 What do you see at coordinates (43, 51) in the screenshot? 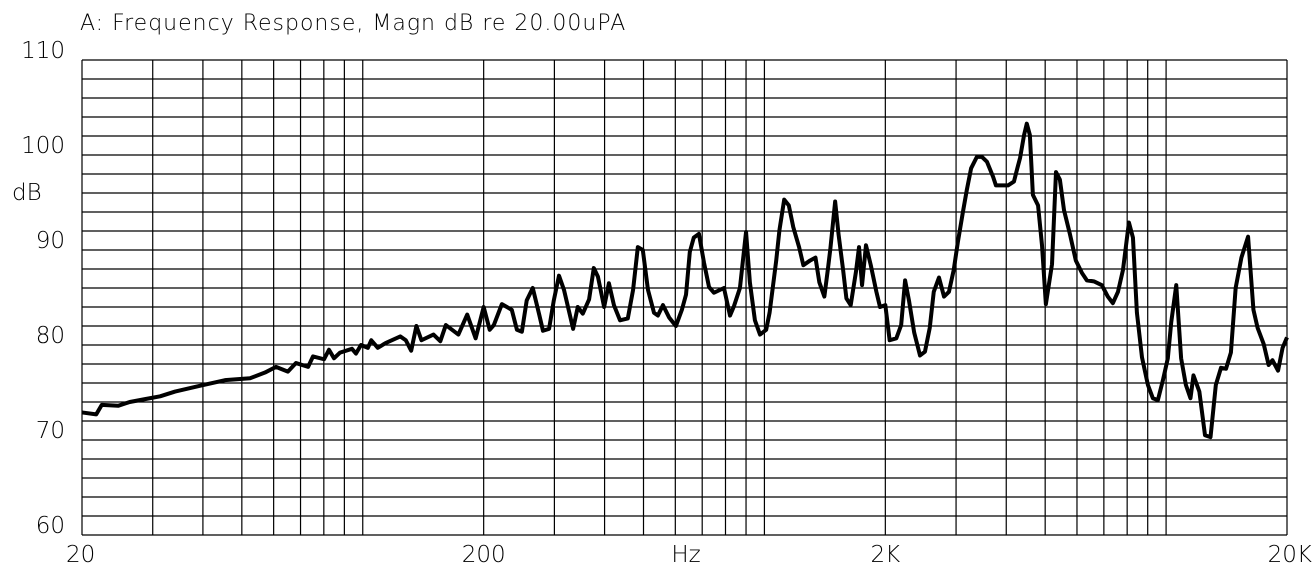
I see `y-tick-label: 110` at bounding box center [43, 51].